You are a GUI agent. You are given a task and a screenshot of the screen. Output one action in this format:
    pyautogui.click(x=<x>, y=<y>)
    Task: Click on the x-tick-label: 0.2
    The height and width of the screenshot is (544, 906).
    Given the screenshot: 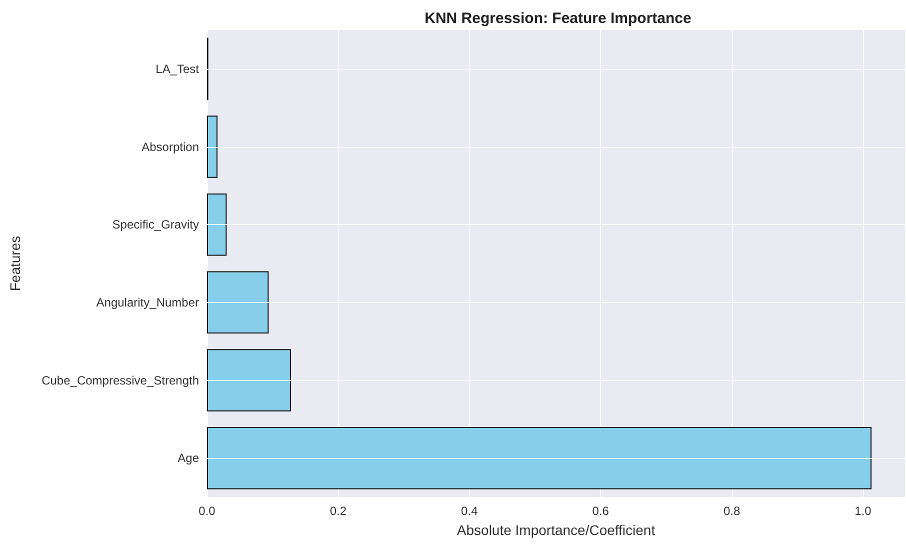 What is the action you would take?
    pyautogui.click(x=338, y=511)
    